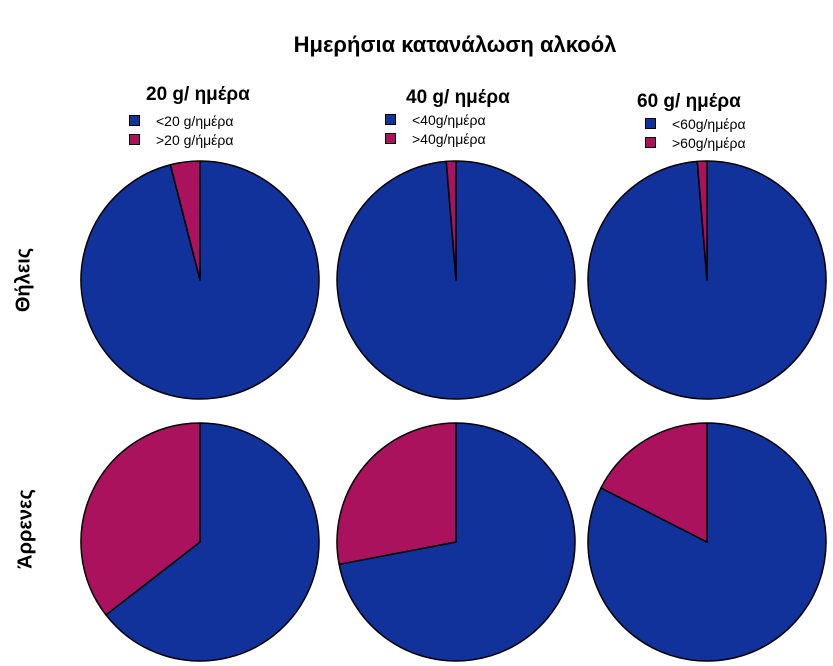  What do you see at coordinates (198, 94) in the screenshot?
I see `column-title-20g: 20 g/ ημέρα` at bounding box center [198, 94].